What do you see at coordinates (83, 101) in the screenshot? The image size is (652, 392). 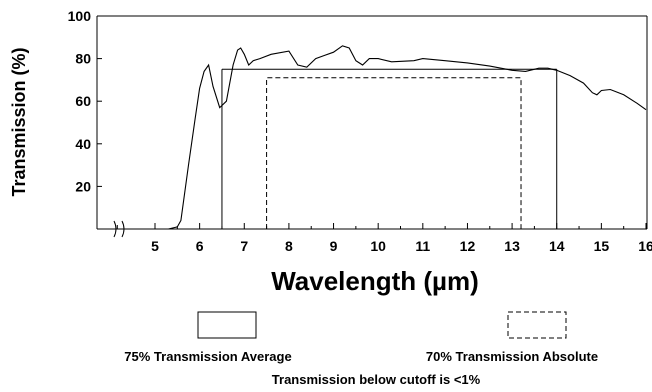 I see `y-tick-label: 60` at bounding box center [83, 101].